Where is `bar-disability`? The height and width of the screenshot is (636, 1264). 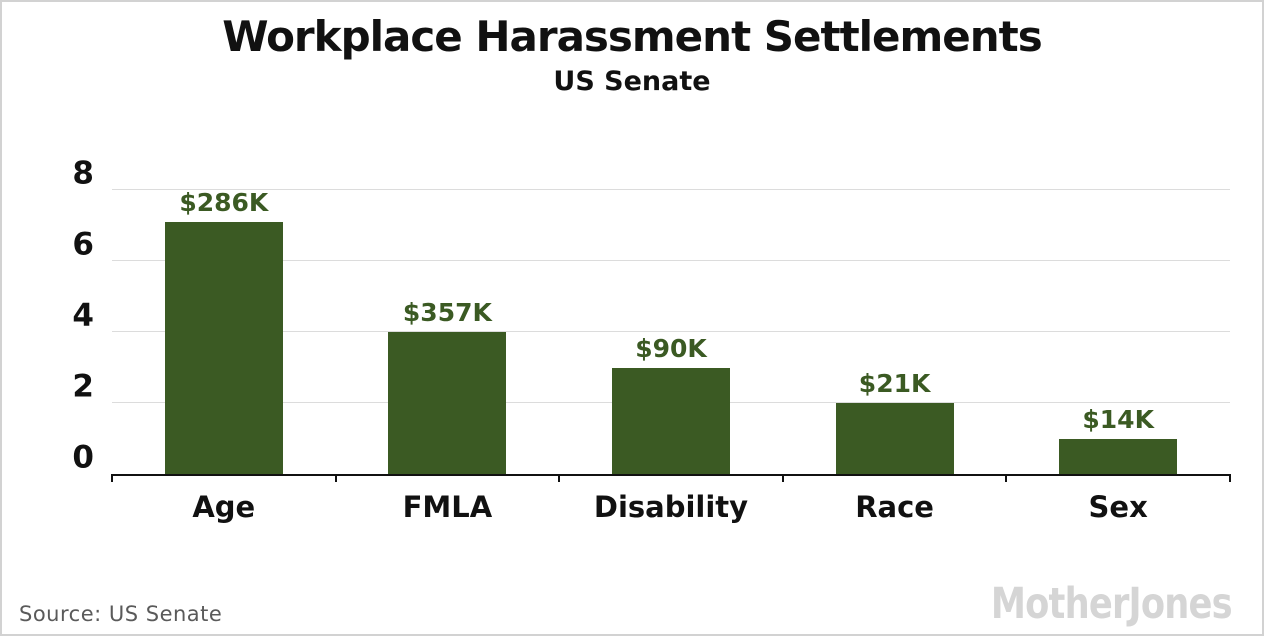 bar-disability is located at coordinates (670, 420).